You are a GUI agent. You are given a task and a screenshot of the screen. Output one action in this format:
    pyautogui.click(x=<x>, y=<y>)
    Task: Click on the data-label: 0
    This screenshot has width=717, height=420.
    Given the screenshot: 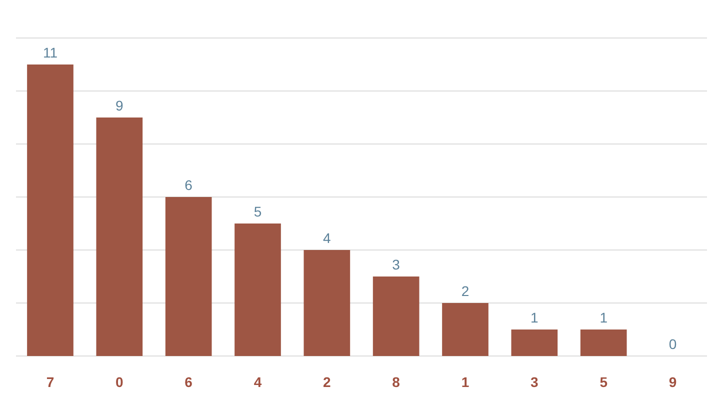 What is the action you would take?
    pyautogui.click(x=672, y=344)
    